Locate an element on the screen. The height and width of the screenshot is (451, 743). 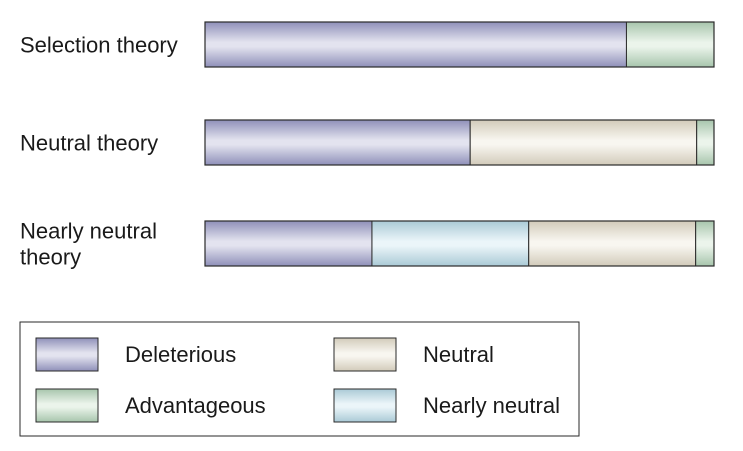
legend-label: Deleterious is located at coordinates (180, 354).